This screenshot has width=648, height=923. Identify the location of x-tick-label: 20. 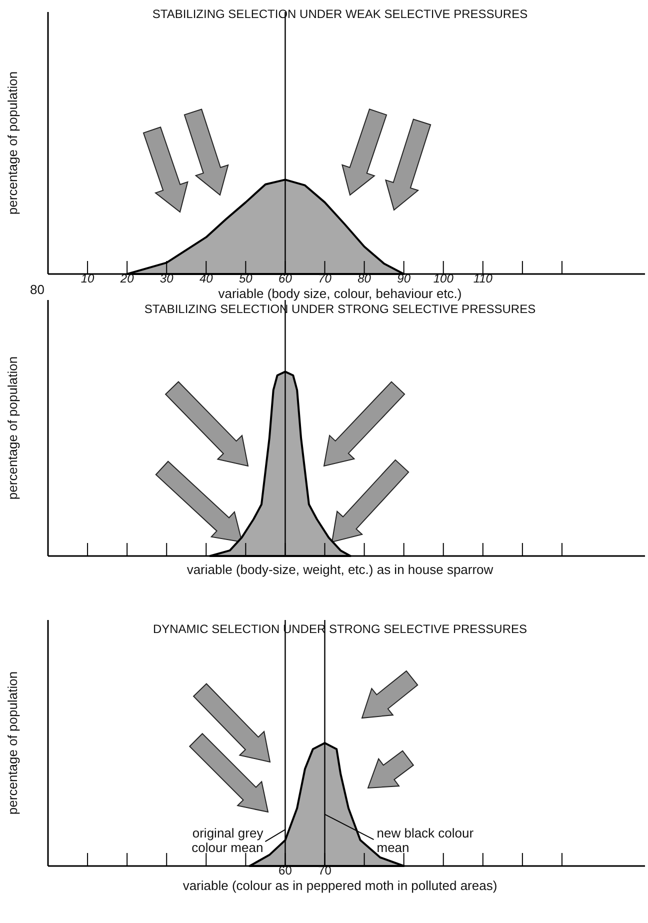
(126, 278).